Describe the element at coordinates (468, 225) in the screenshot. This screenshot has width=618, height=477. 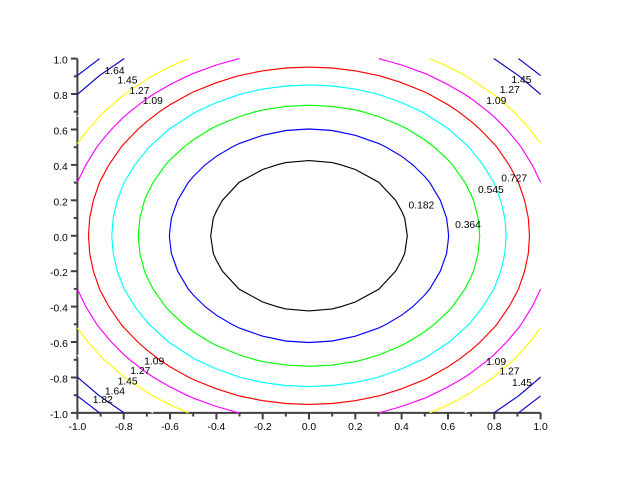
I see `svg-text: 0.364` at that location.